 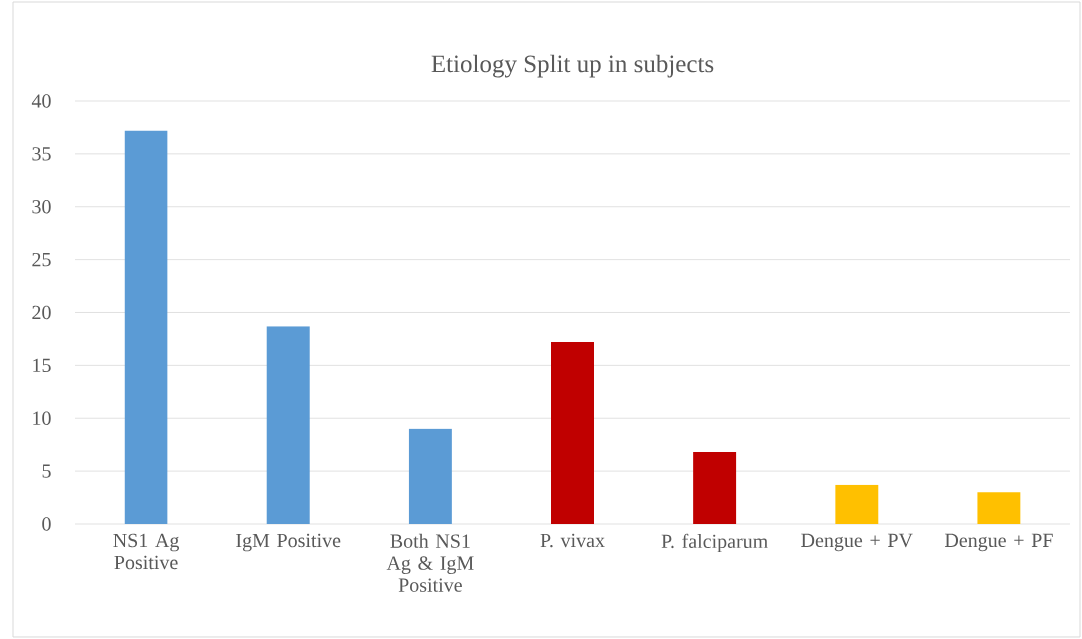 What do you see at coordinates (857, 542) in the screenshot?
I see `x-tick-label: Dengue + PV` at bounding box center [857, 542].